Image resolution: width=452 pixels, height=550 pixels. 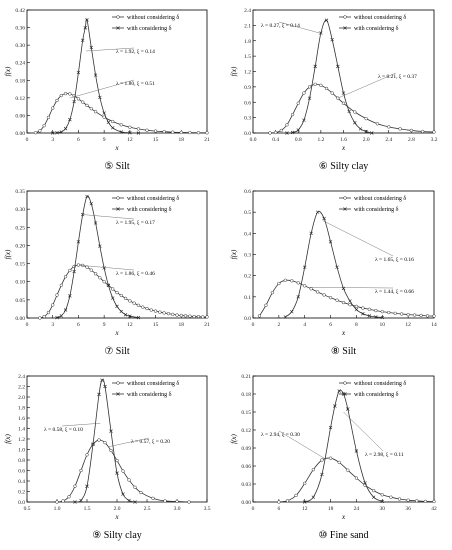 I want to click on x-axis-label: x, so click(x=116, y=148).